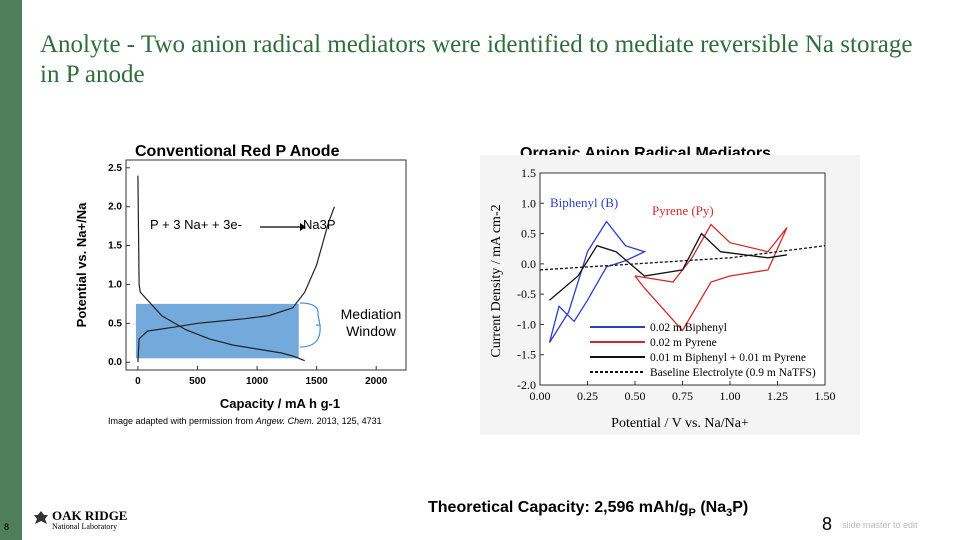 The height and width of the screenshot is (540, 960). I want to click on mediation-bracket, so click(310, 325).